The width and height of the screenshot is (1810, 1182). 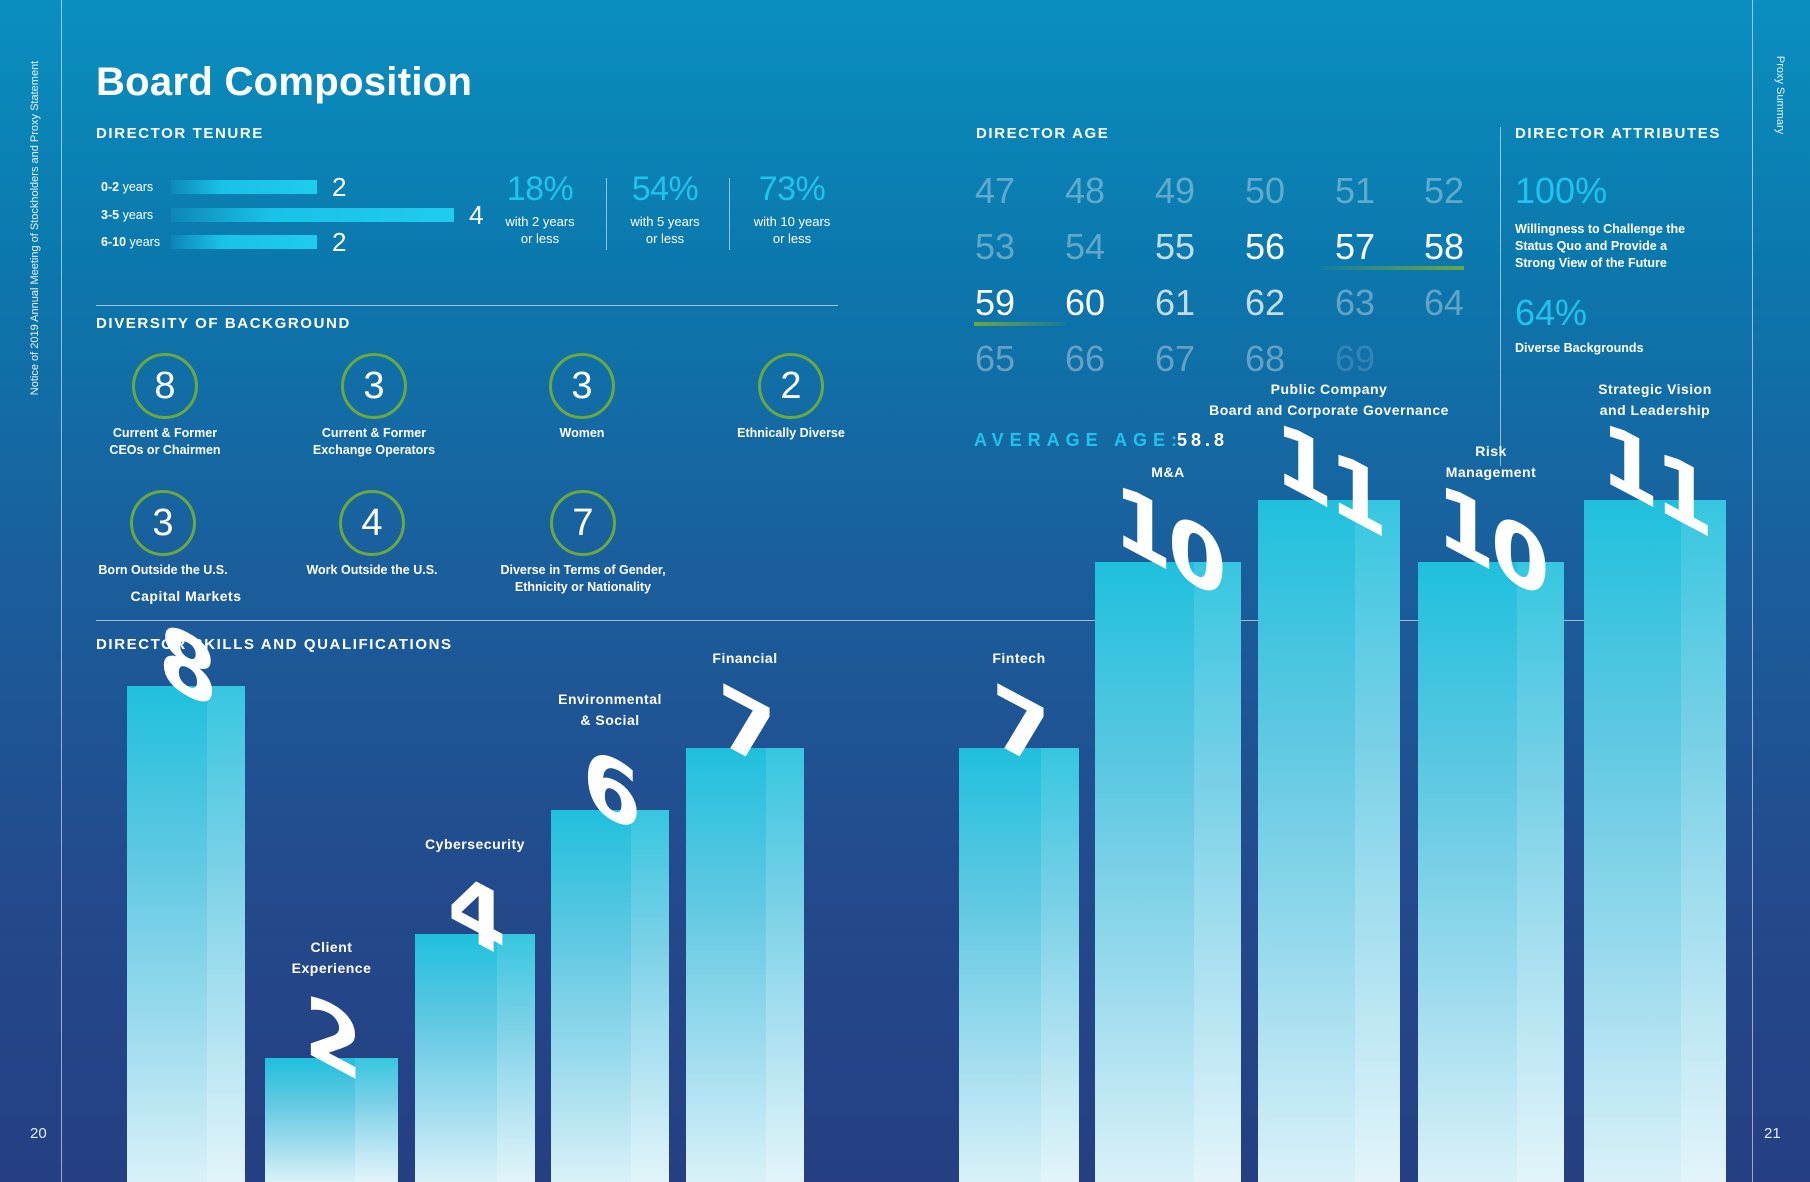 What do you see at coordinates (1175, 190) in the screenshot?
I see `age-value: 49` at bounding box center [1175, 190].